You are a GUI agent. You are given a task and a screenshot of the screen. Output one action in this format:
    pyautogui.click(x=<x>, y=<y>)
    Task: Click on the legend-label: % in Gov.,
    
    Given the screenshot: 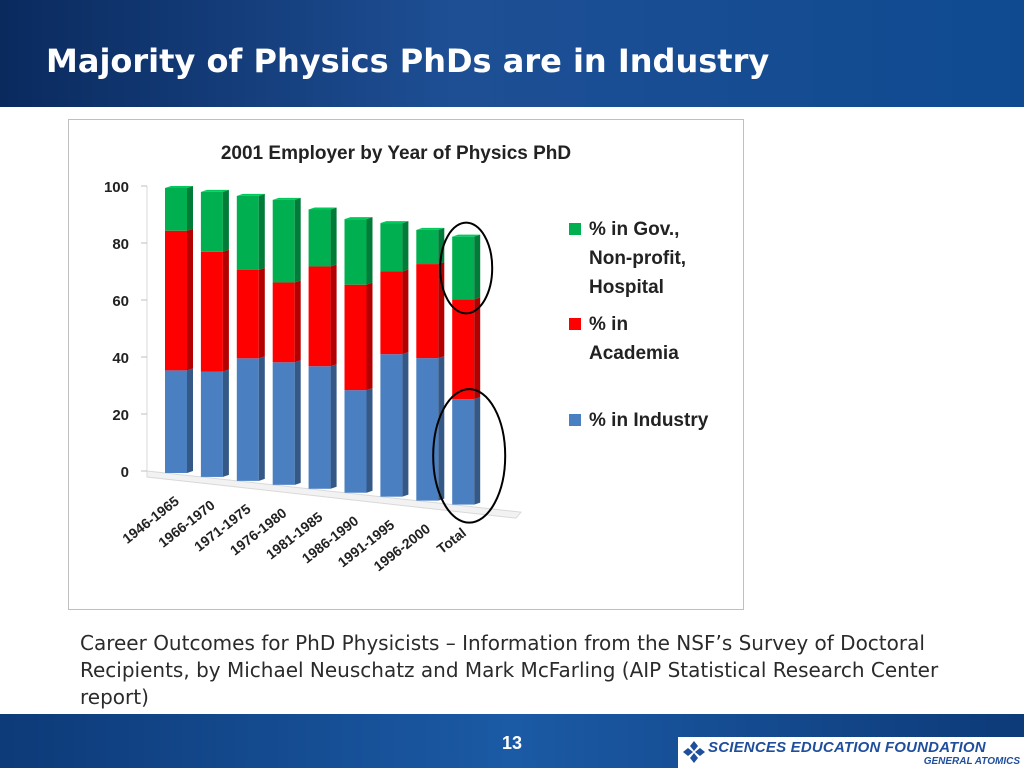 What is the action you would take?
    pyautogui.click(x=634, y=229)
    